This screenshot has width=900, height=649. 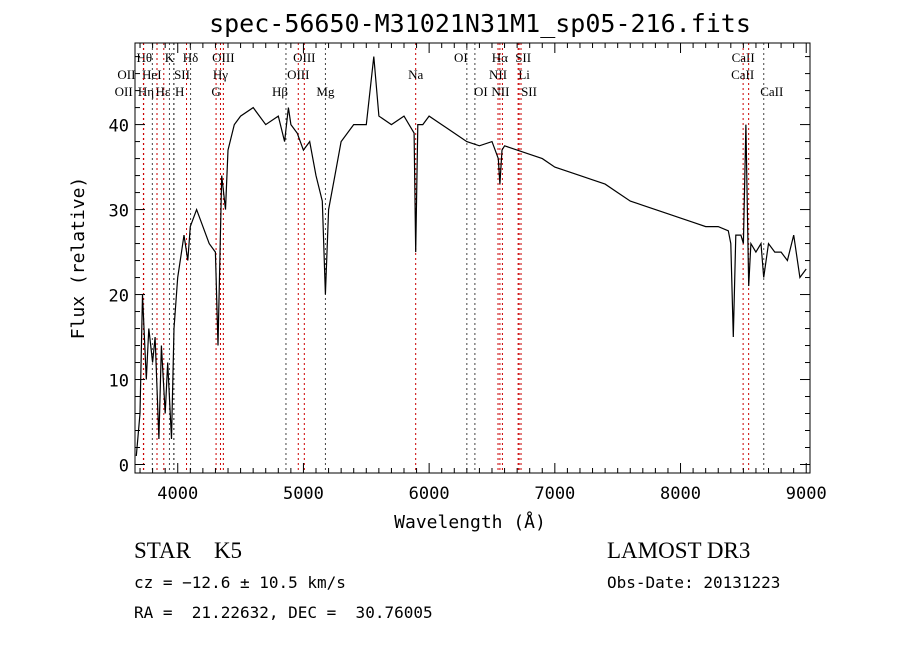 I want to click on spectral-line-label: Hε, so click(x=163, y=91).